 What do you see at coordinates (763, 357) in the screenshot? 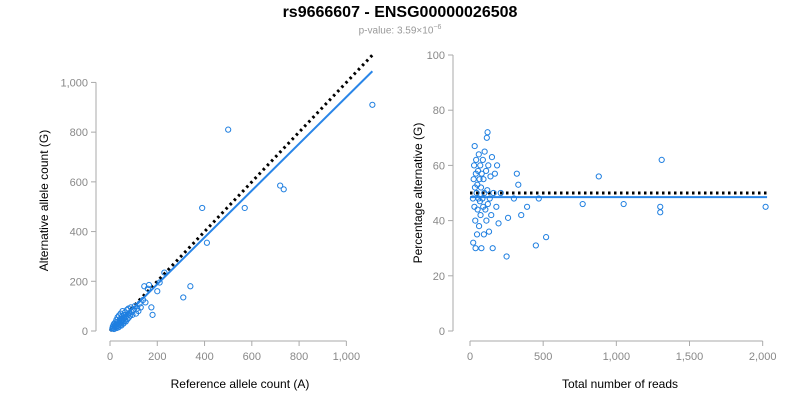
I see `x-tick-label: 2,000` at bounding box center [763, 357].